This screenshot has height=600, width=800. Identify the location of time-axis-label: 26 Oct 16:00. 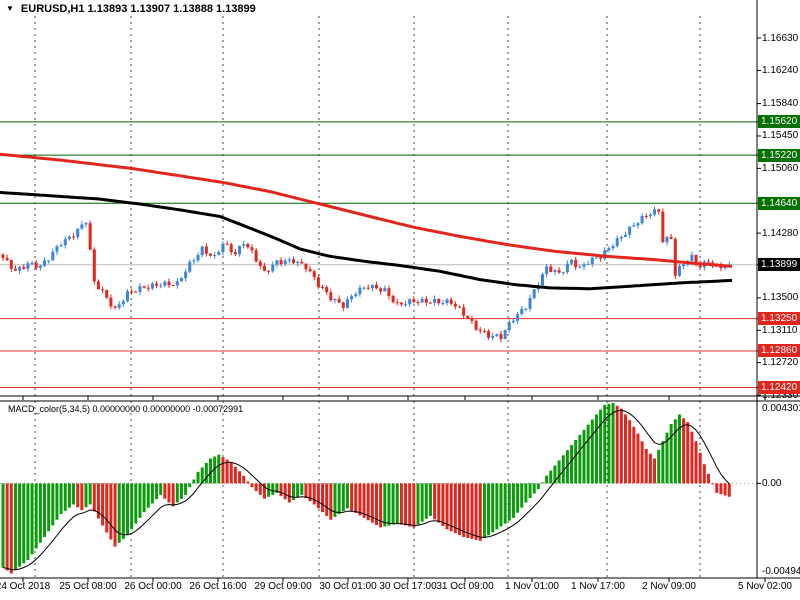
(218, 586).